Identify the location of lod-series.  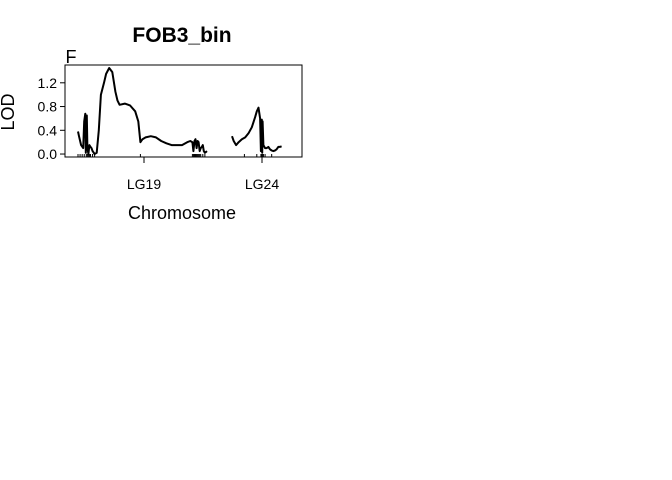
(179, 111).